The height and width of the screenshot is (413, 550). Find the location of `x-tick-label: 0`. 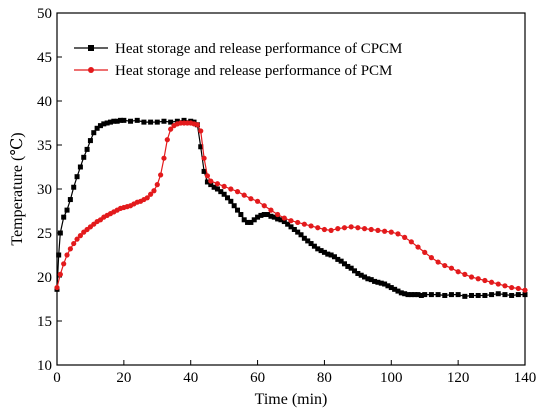

x-tick-label: 0 is located at coordinates (57, 378).